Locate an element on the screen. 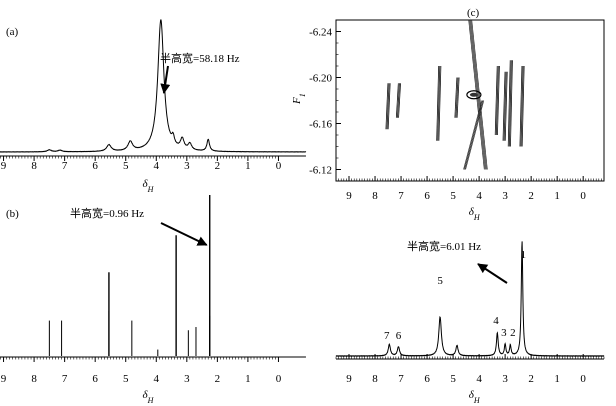 The width and height of the screenshot is (616, 406). panel-b-tick-labels: 9 8 7 6 5 4 3 2 1 0 is located at coordinates (141, 379).